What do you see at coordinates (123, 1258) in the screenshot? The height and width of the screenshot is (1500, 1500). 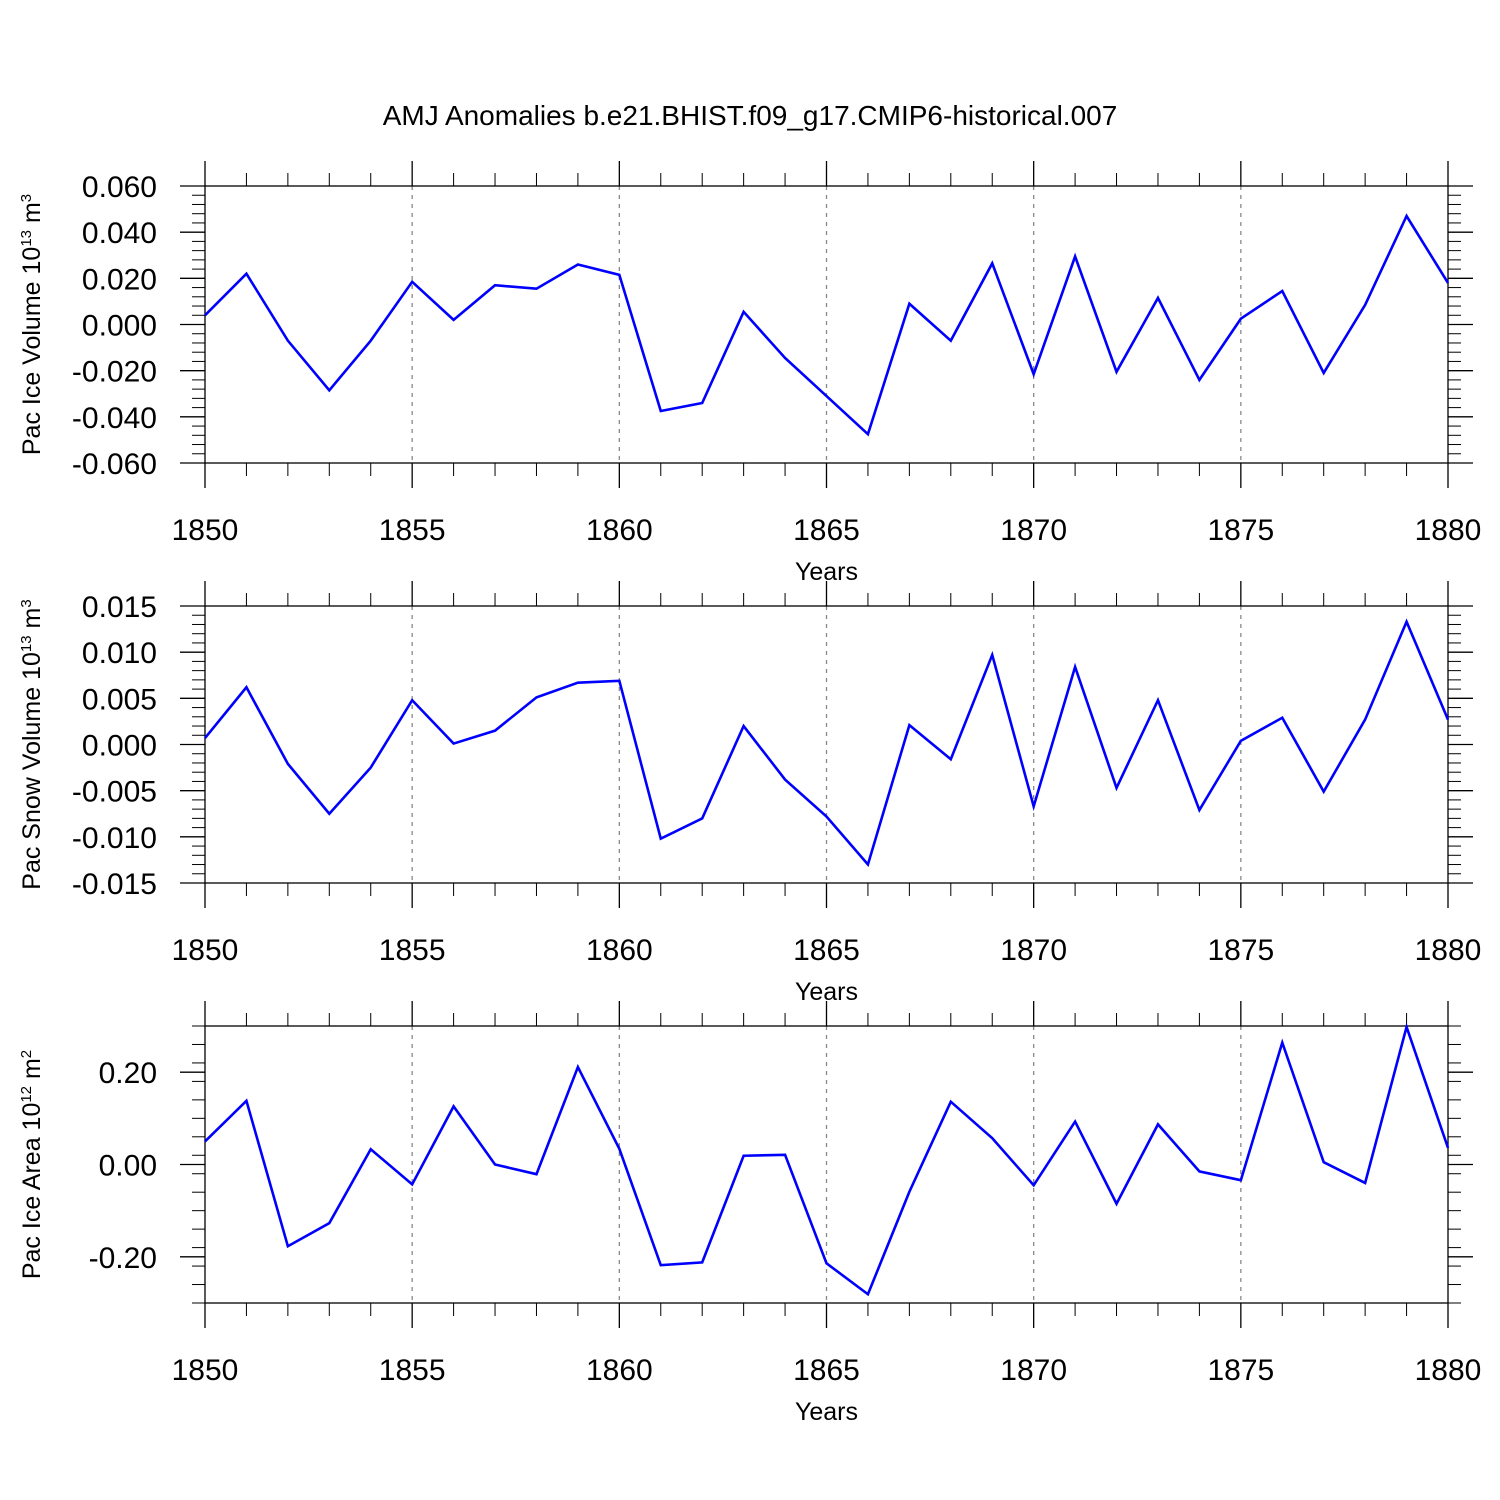 I see `y-tick-label: -0.20` at bounding box center [123, 1258].